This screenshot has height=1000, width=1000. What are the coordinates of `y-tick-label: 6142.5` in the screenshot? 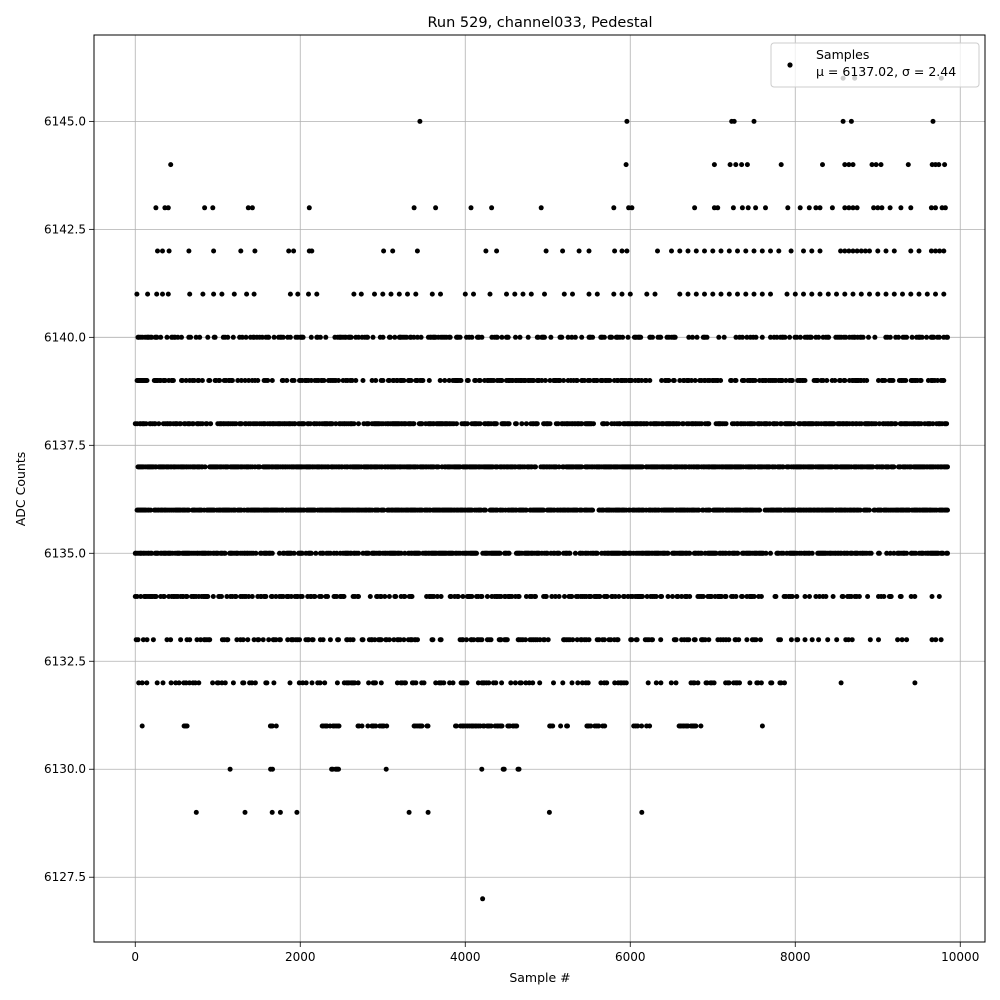 It's located at (65, 229).